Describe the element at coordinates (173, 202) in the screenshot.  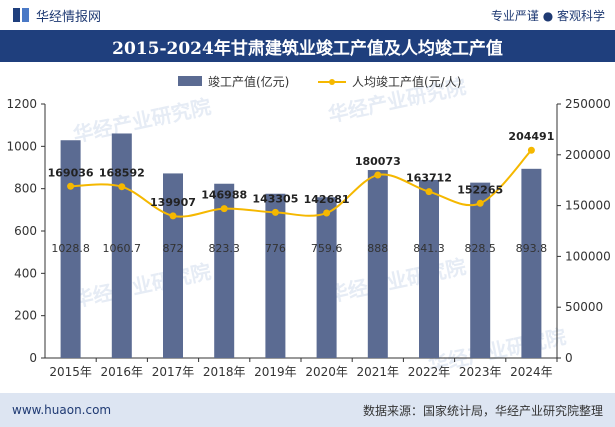
I see `line-value-label: 139907` at that location.